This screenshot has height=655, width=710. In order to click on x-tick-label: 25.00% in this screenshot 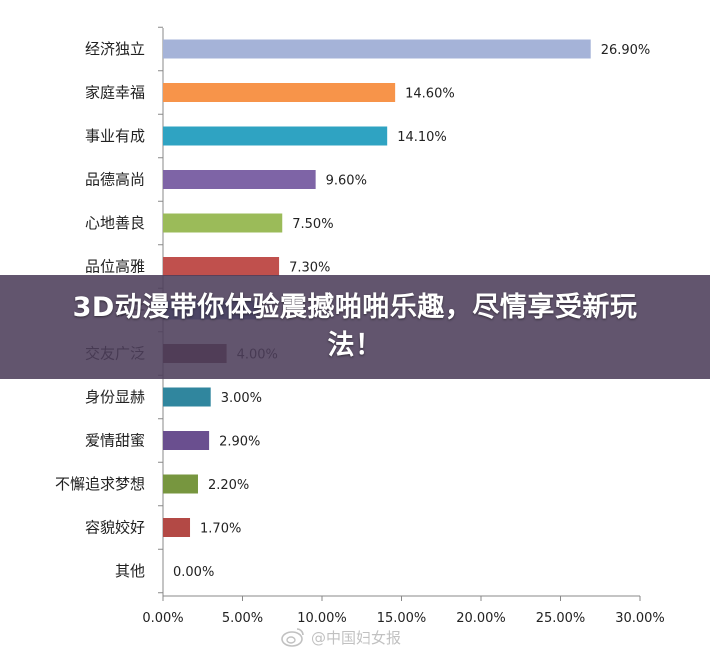, I will do `click(561, 618)`.